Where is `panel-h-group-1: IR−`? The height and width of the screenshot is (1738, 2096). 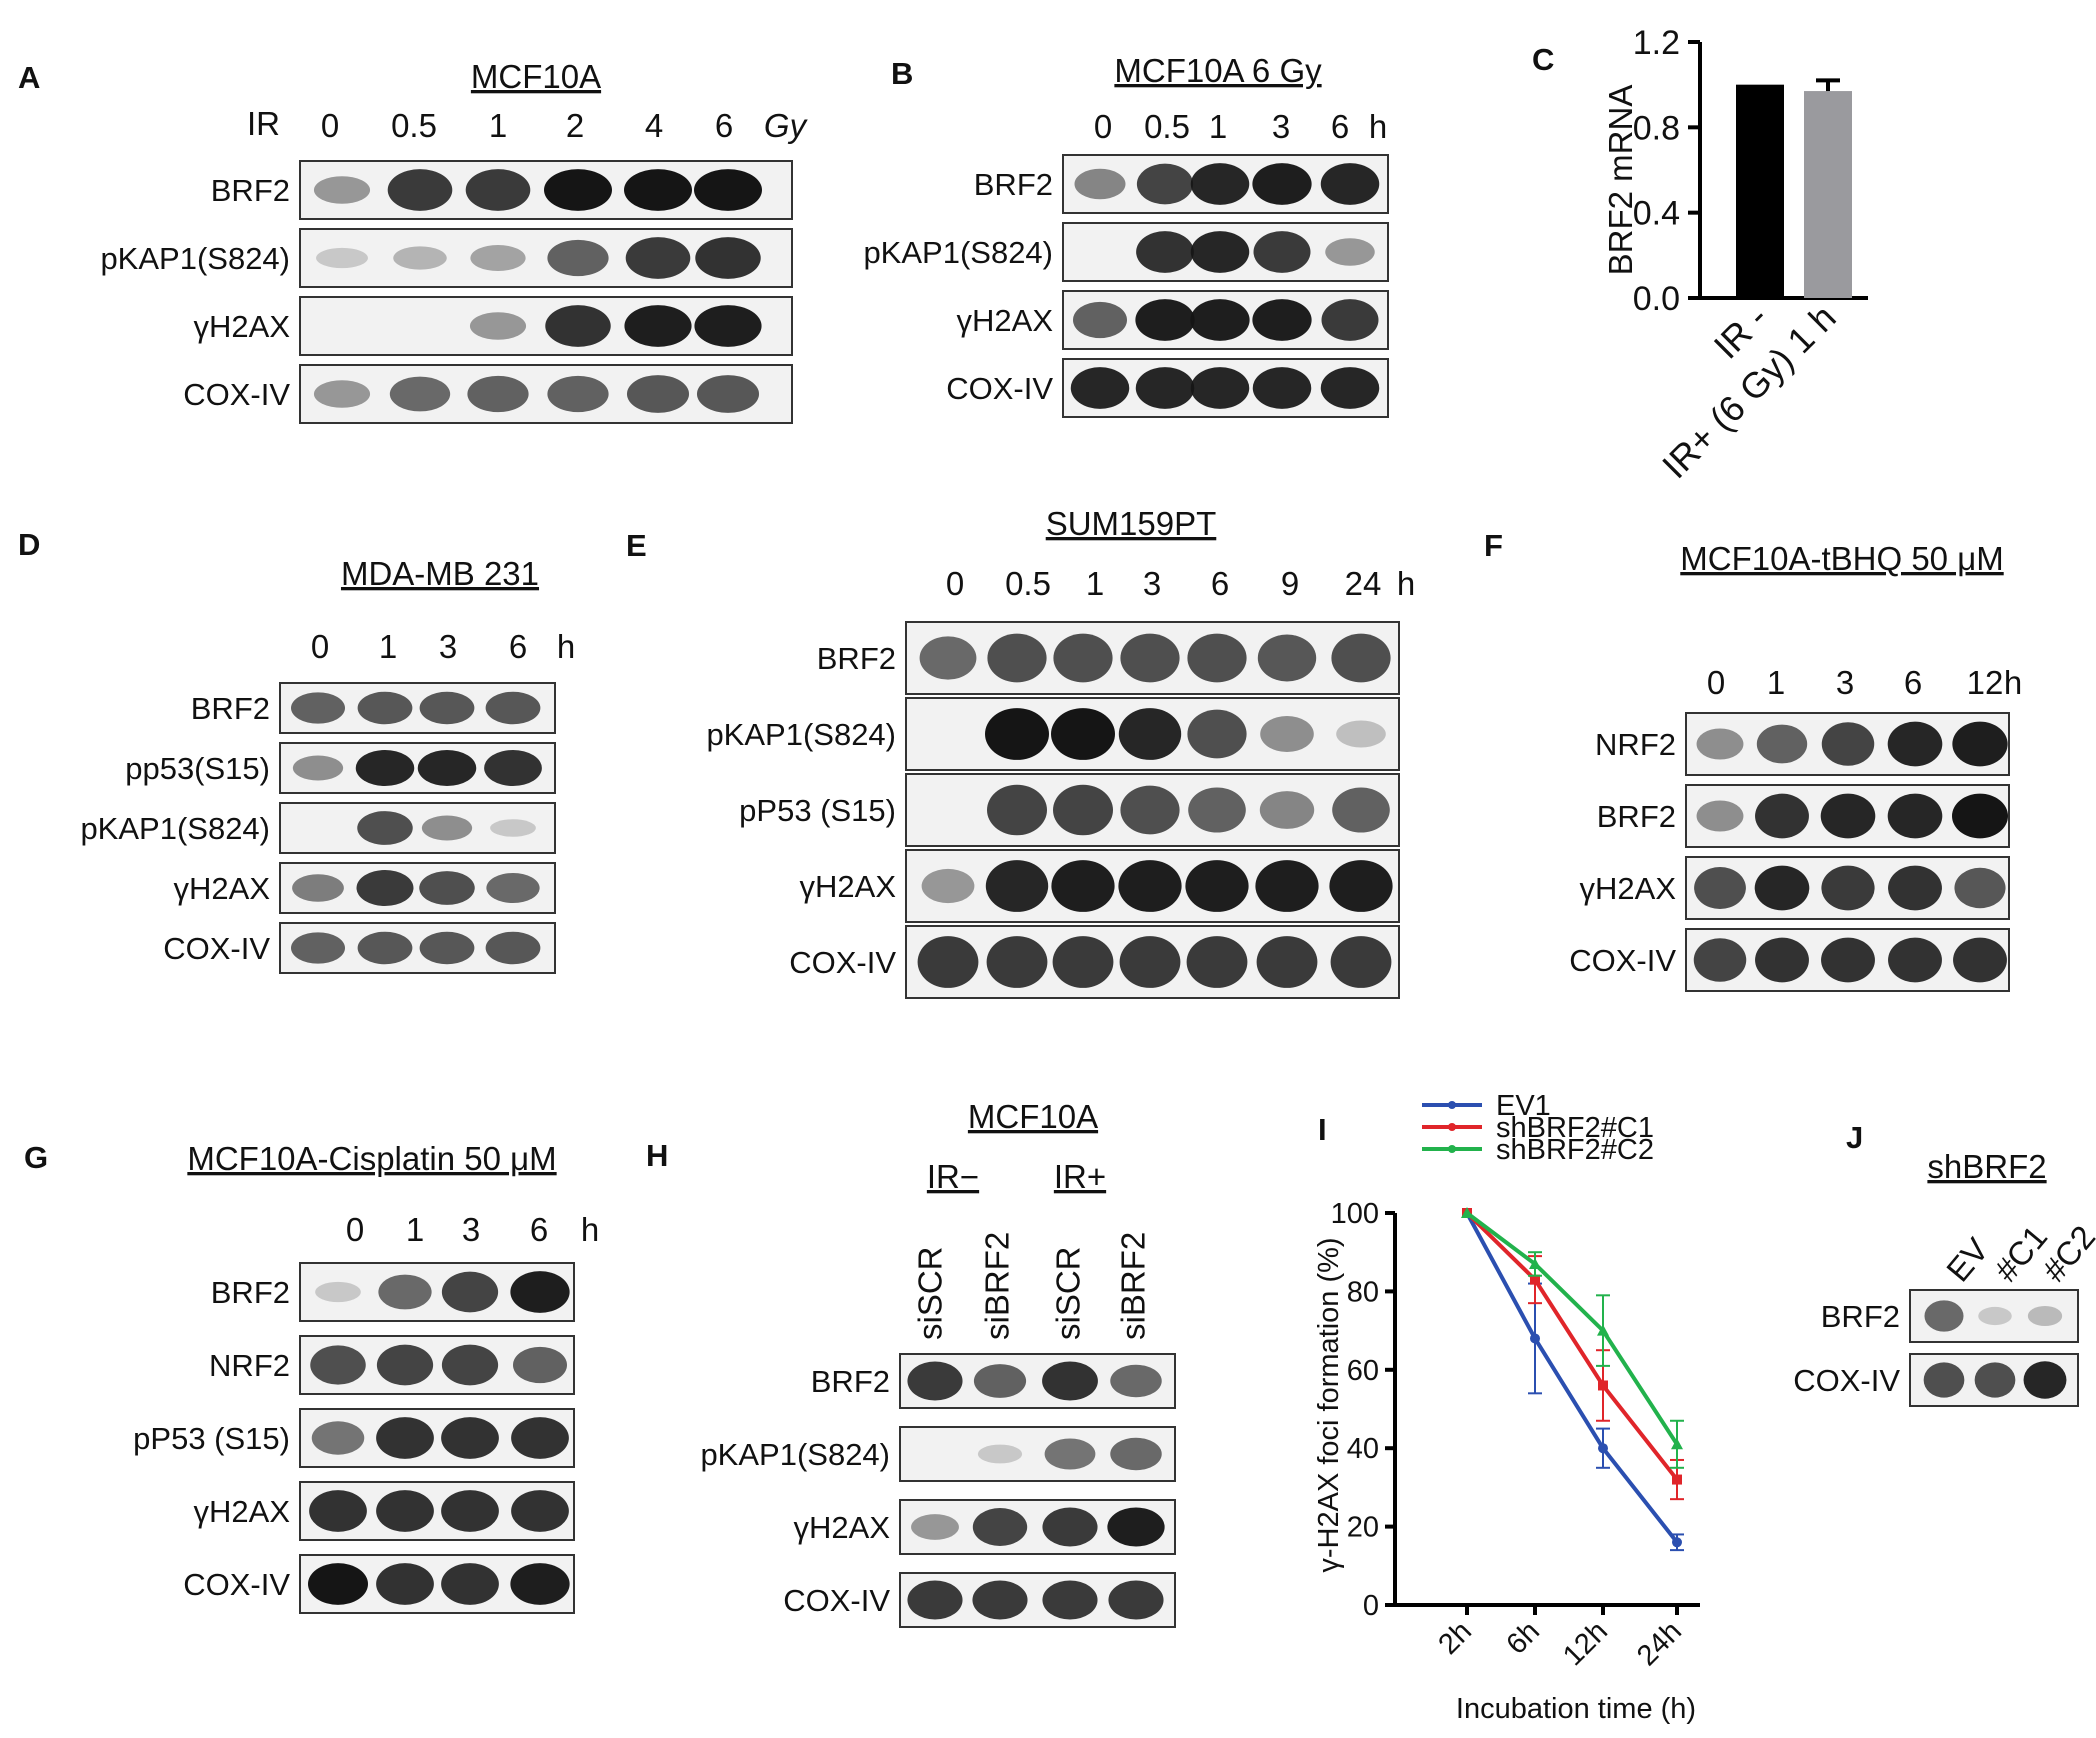 panel-h-group-1: IR− is located at coordinates (953, 1176).